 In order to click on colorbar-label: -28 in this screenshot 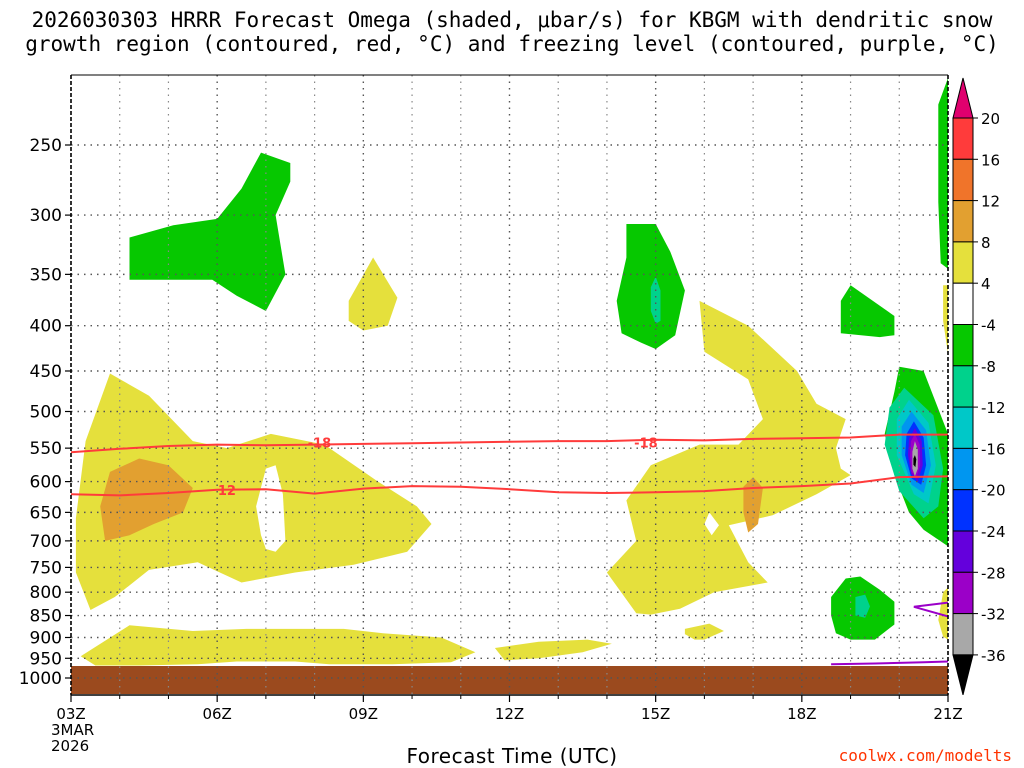, I will do `click(993, 573)`.